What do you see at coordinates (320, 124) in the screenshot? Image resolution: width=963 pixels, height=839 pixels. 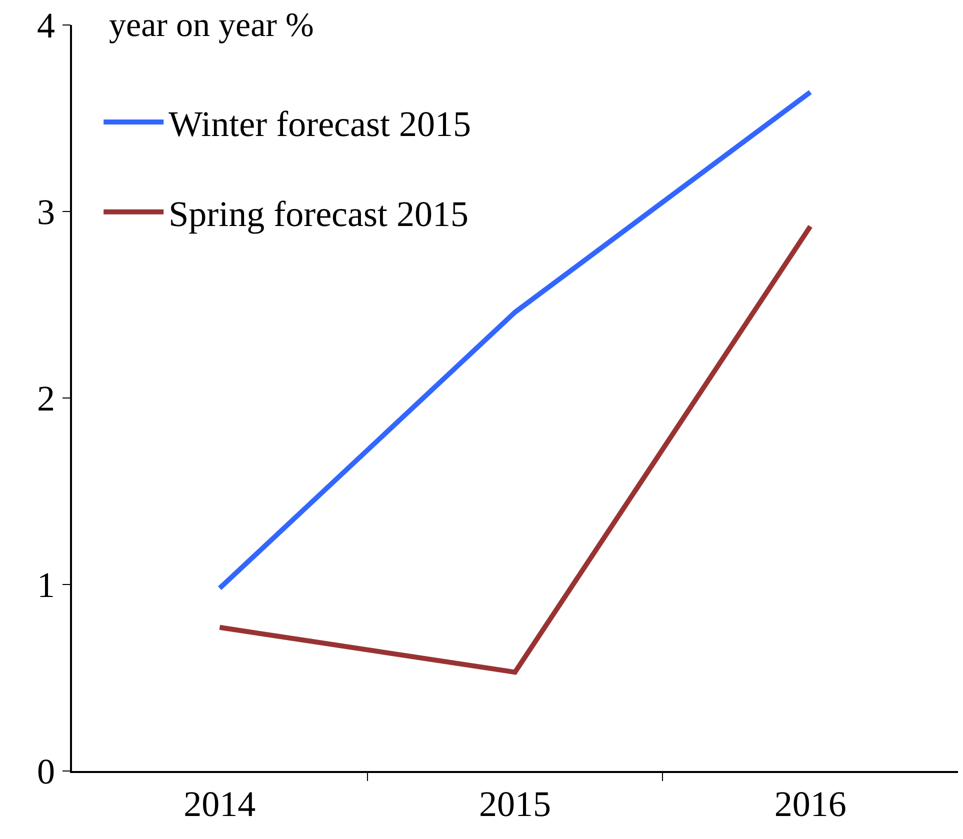 I see `legend-label: Winter forecast 2015` at bounding box center [320, 124].